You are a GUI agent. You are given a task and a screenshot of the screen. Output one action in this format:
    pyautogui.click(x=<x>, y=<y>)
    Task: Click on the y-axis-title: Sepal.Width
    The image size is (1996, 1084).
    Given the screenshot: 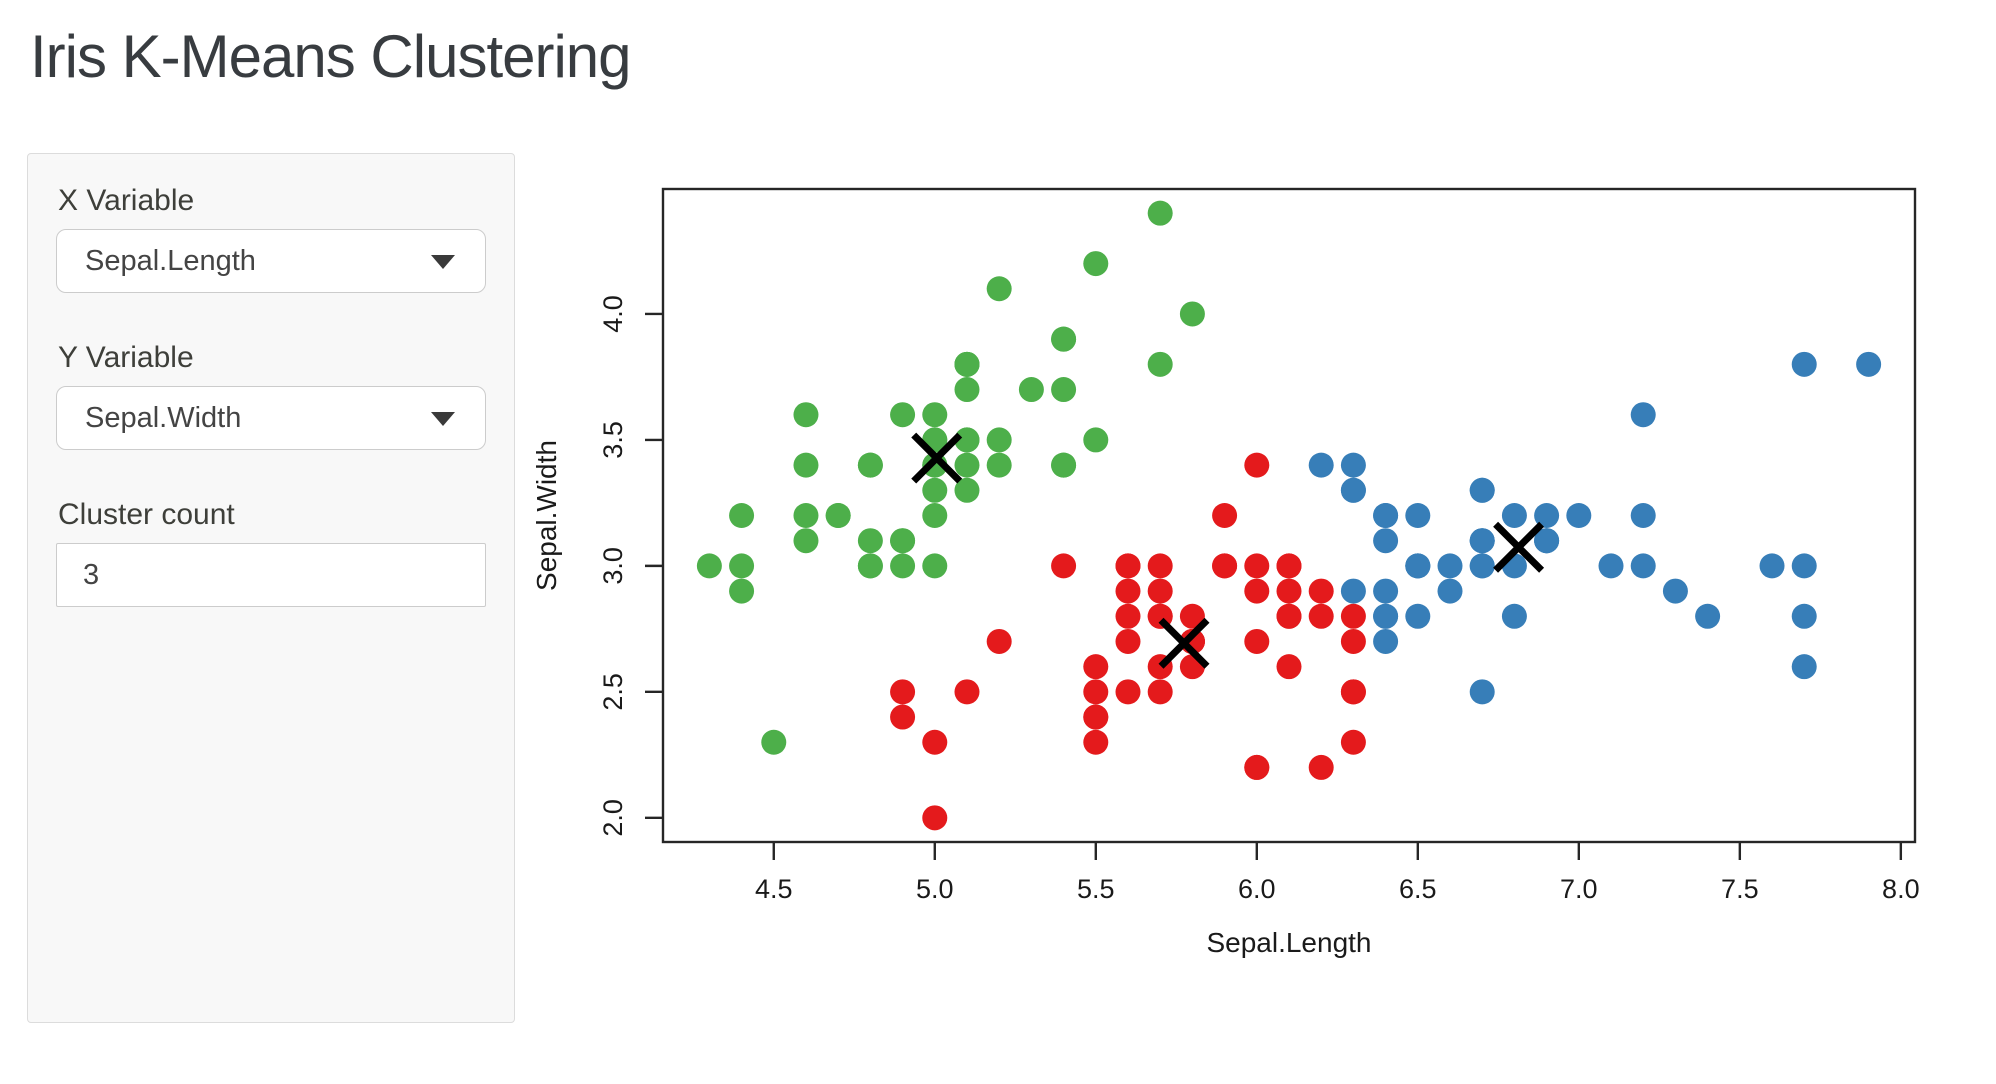 What is the action you would take?
    pyautogui.click(x=546, y=515)
    